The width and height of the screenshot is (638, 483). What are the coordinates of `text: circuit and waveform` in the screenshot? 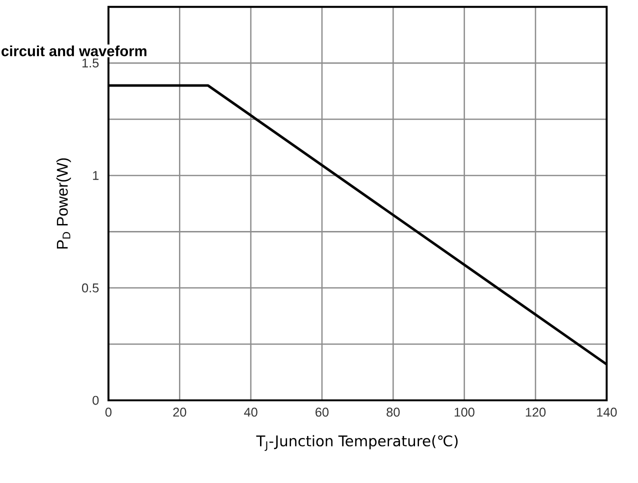 It's located at (74, 51).